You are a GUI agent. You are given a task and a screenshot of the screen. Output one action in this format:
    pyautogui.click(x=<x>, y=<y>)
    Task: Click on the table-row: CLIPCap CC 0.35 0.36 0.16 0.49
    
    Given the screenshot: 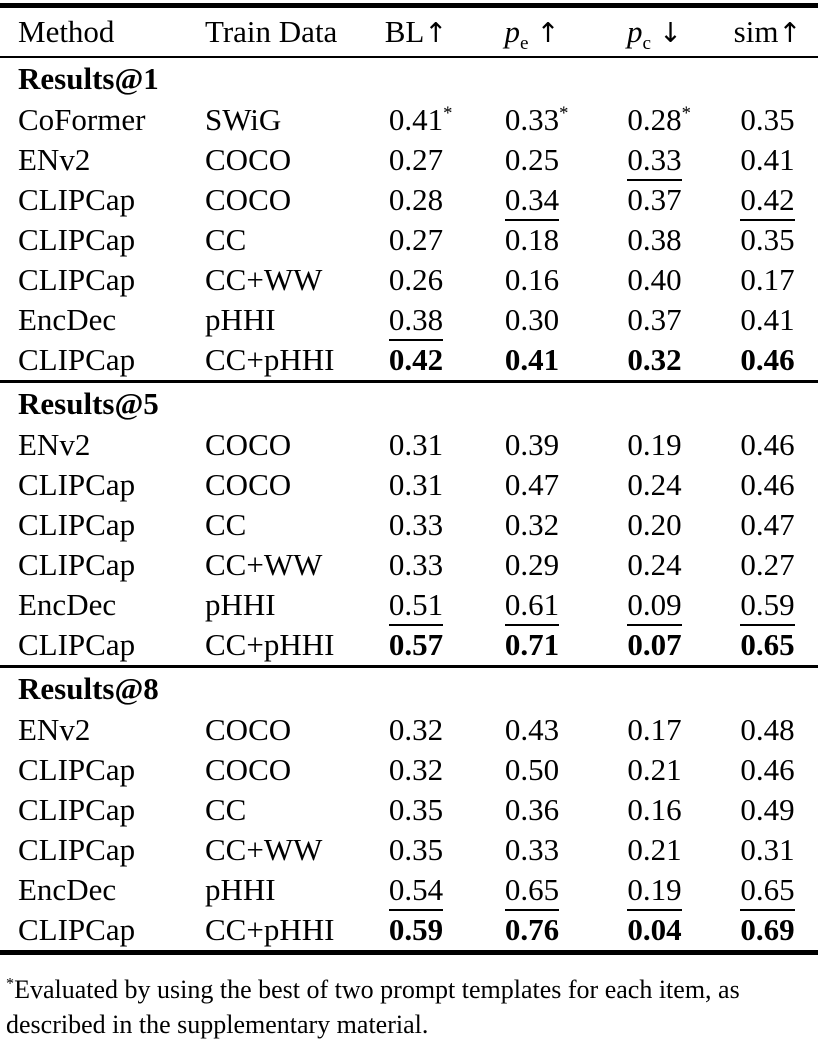 What is the action you would take?
    pyautogui.click(x=409, y=810)
    